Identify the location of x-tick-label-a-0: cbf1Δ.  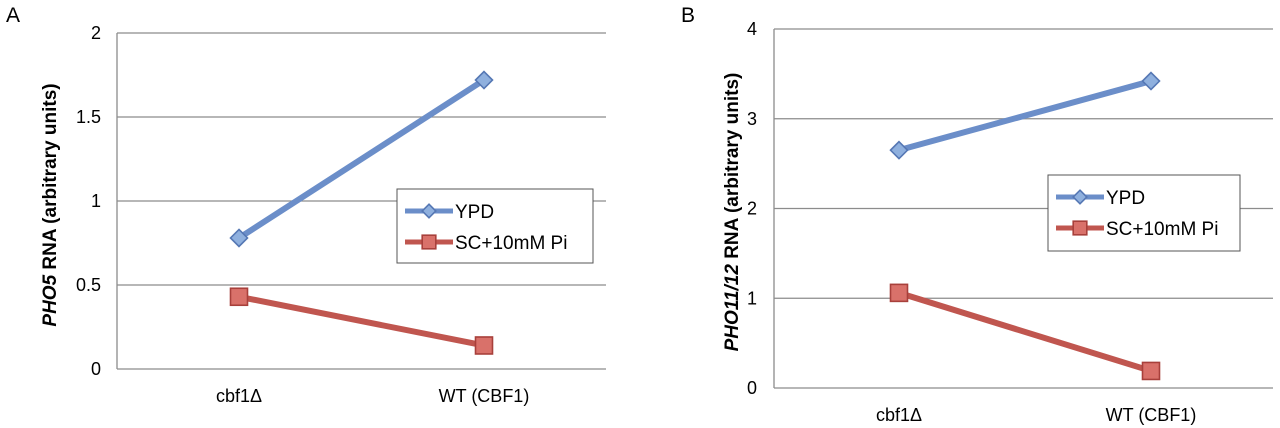
(239, 396).